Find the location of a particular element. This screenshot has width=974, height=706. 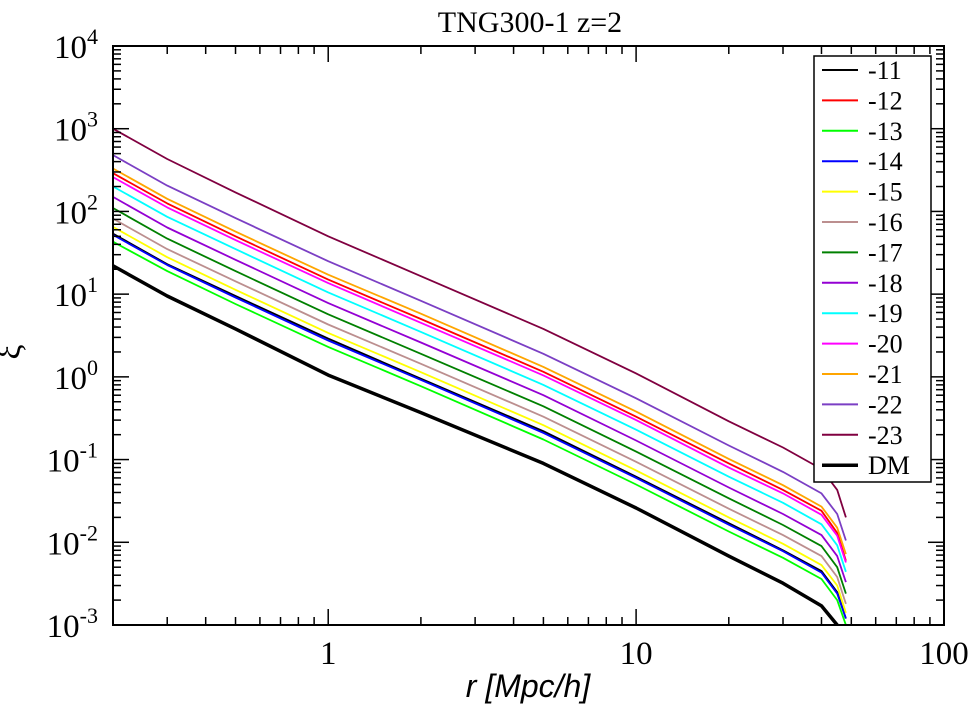

x-axis-label: r [Mpc/h] is located at coordinates (529, 686).